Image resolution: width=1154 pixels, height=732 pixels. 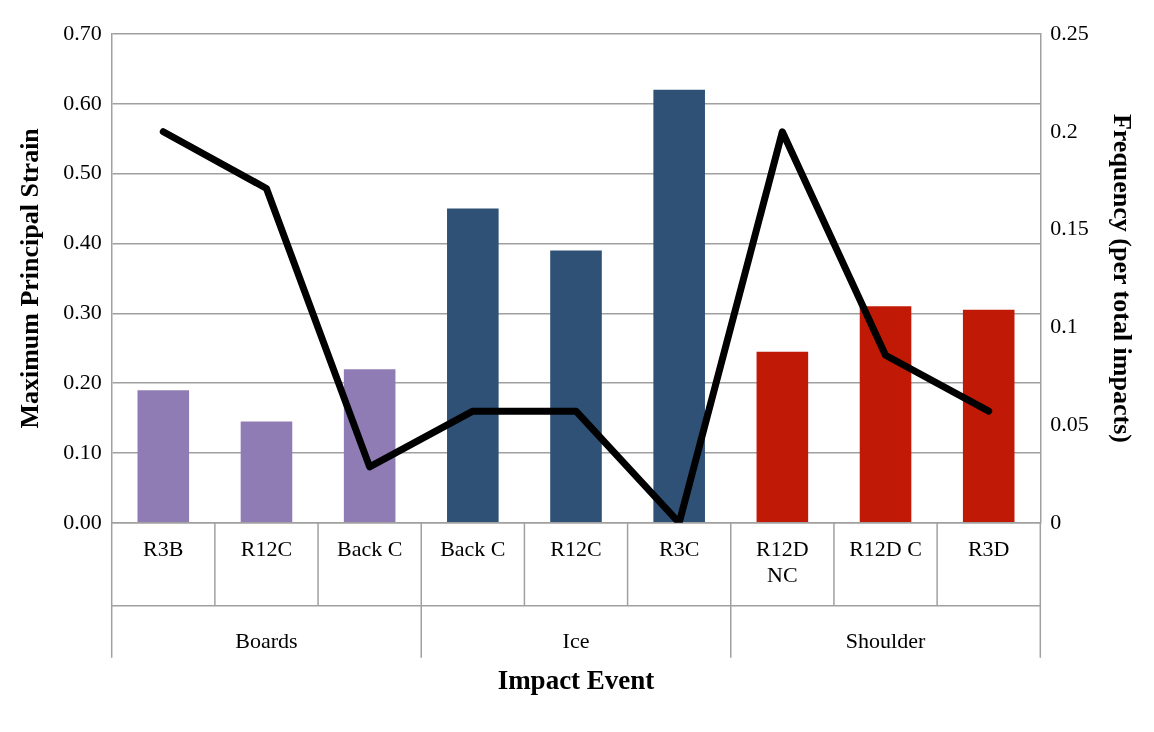 What do you see at coordinates (82, 242) in the screenshot?
I see `y-tick-label: 0.40` at bounding box center [82, 242].